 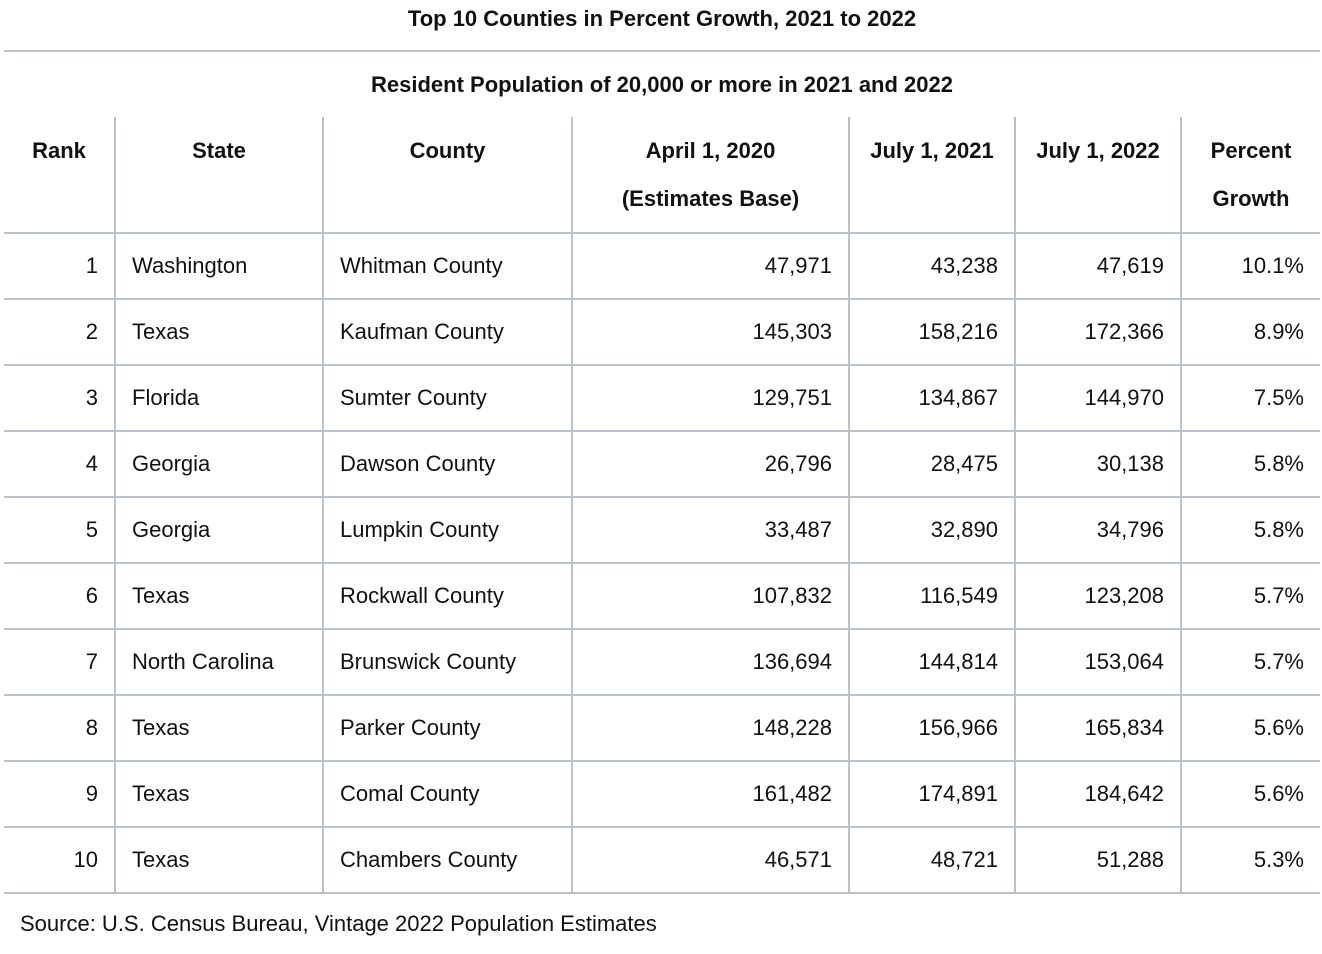 What do you see at coordinates (60, 596) in the screenshot?
I see `rank-cell: 6` at bounding box center [60, 596].